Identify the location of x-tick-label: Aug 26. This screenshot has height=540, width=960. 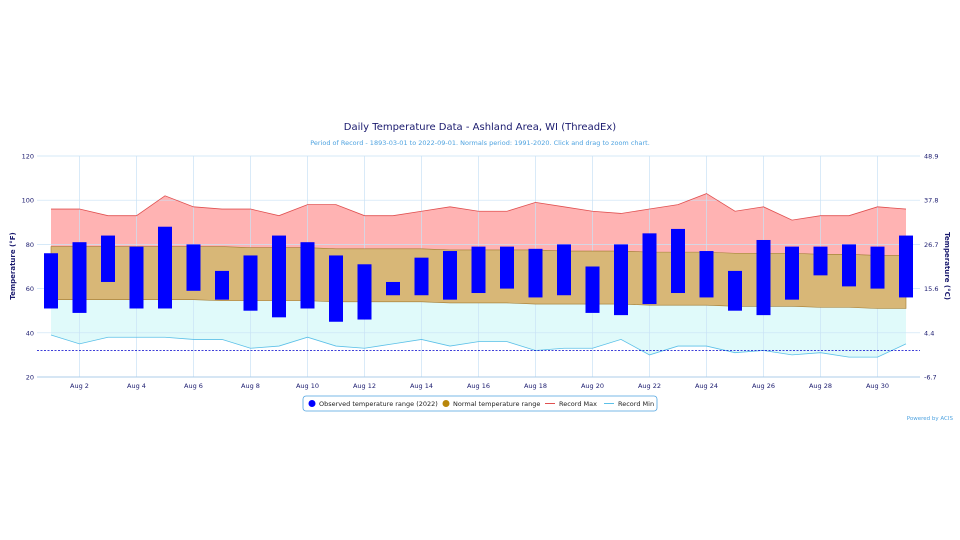
(763, 386).